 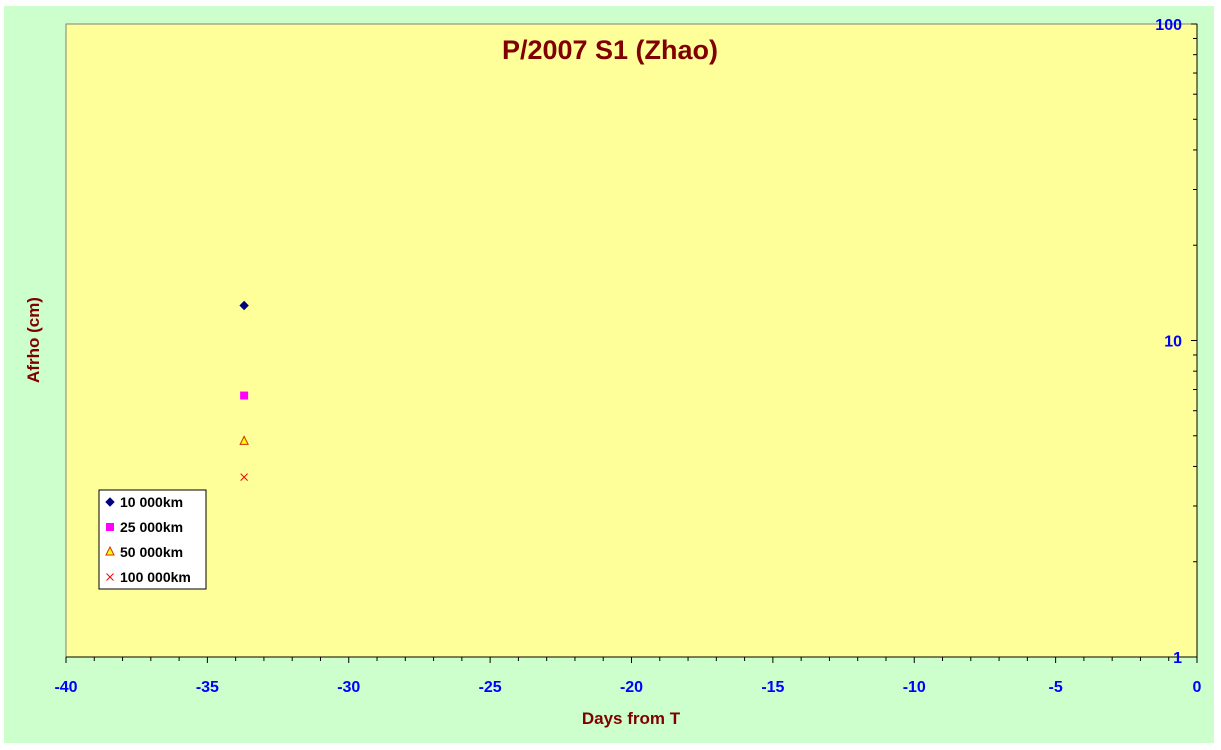 I want to click on x-tick-label: -20, so click(x=631, y=687).